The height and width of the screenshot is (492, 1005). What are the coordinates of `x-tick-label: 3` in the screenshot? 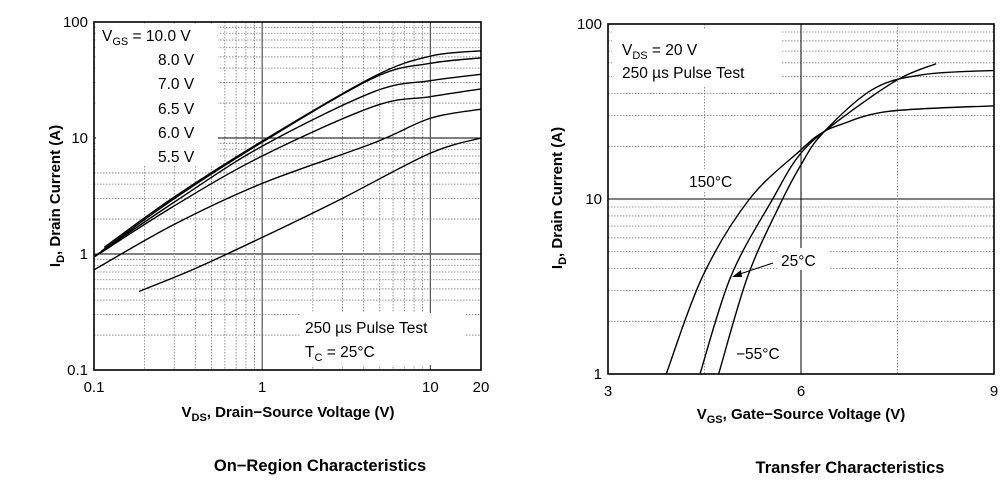 It's located at (608, 391).